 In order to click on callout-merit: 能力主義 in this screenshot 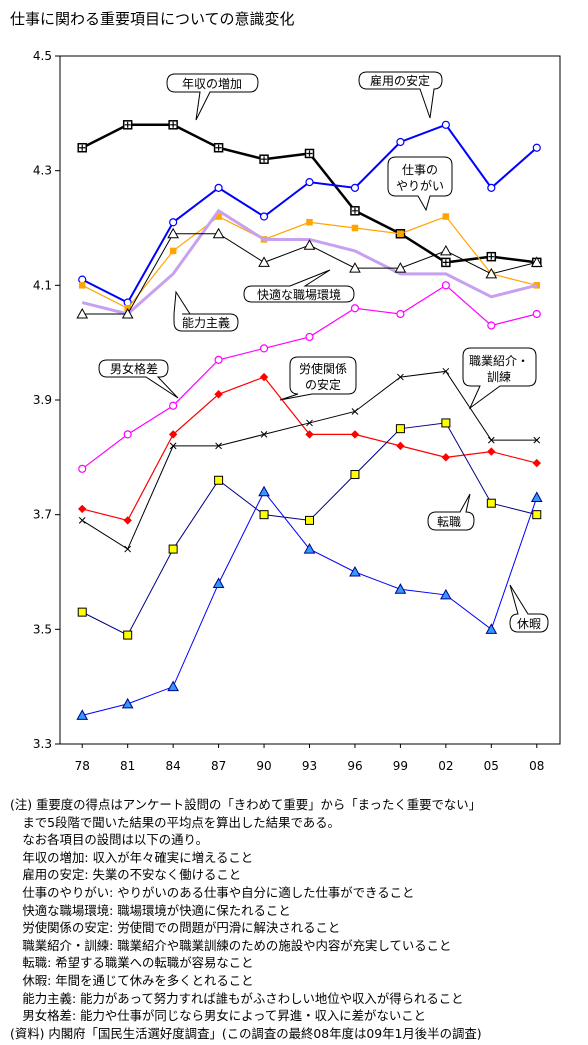, I will do `click(206, 311)`.